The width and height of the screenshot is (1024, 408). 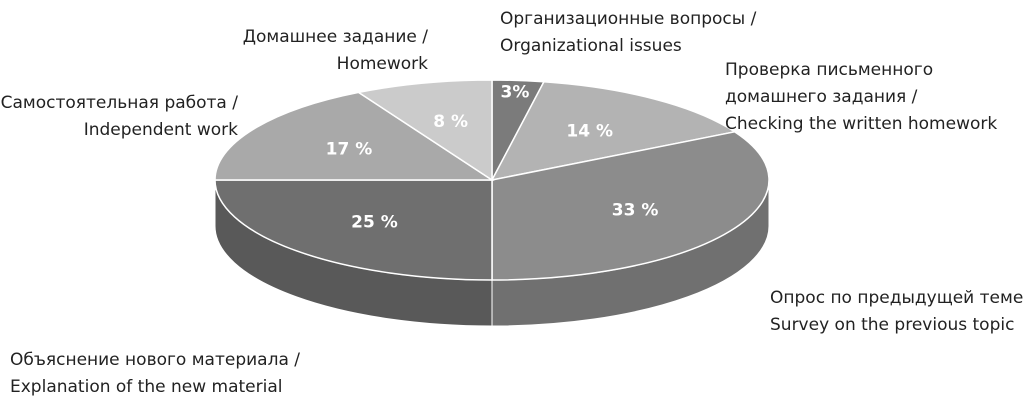 What do you see at coordinates (161, 130) in the screenshot?
I see `category-label: Independent work` at bounding box center [161, 130].